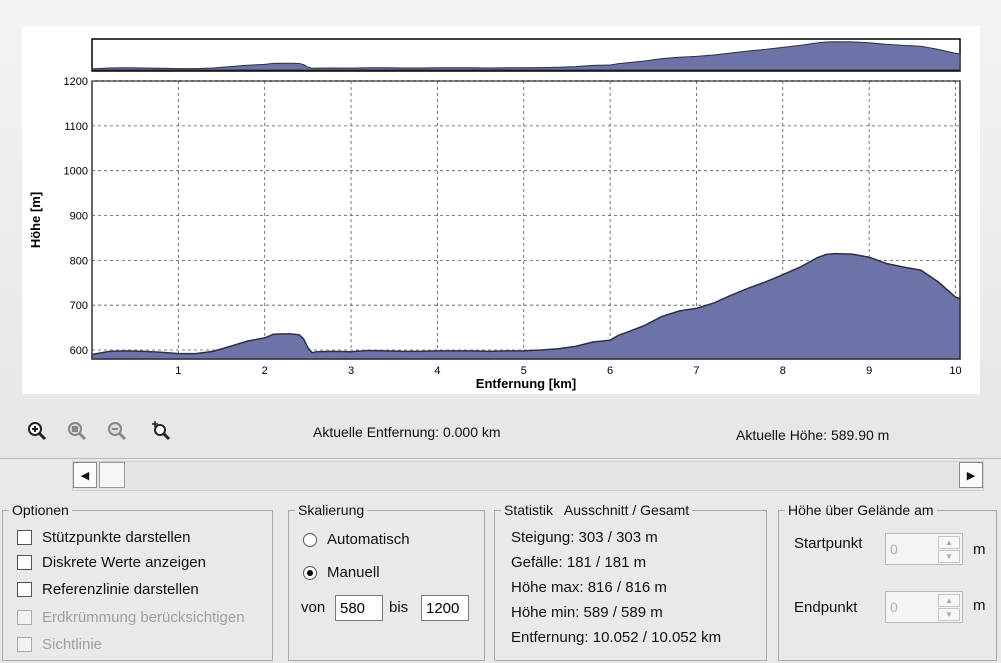 The width and height of the screenshot is (1001, 663). What do you see at coordinates (40, 510) in the screenshot?
I see `options-title: Optionen` at bounding box center [40, 510].